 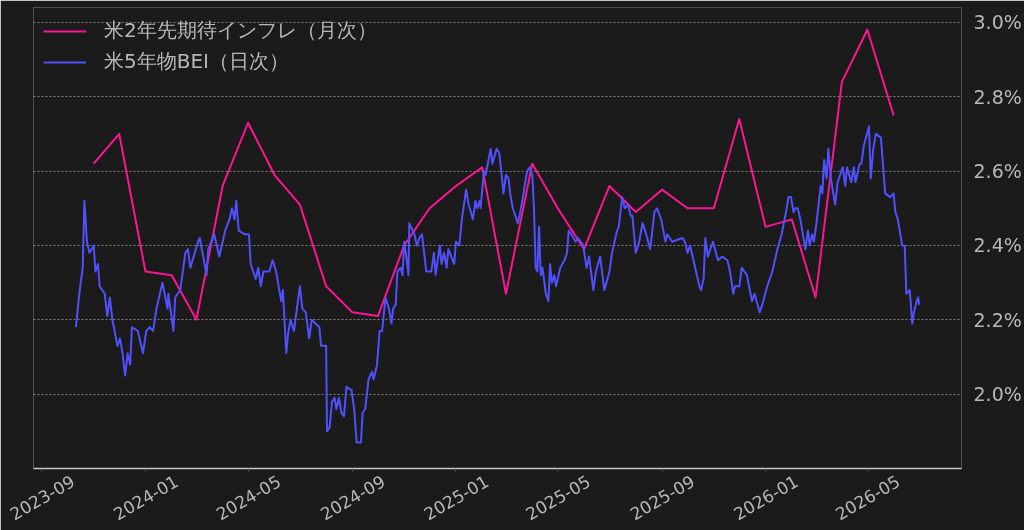 What do you see at coordinates (997, 319) in the screenshot?
I see `y-tick-label: 2.2%` at bounding box center [997, 319].